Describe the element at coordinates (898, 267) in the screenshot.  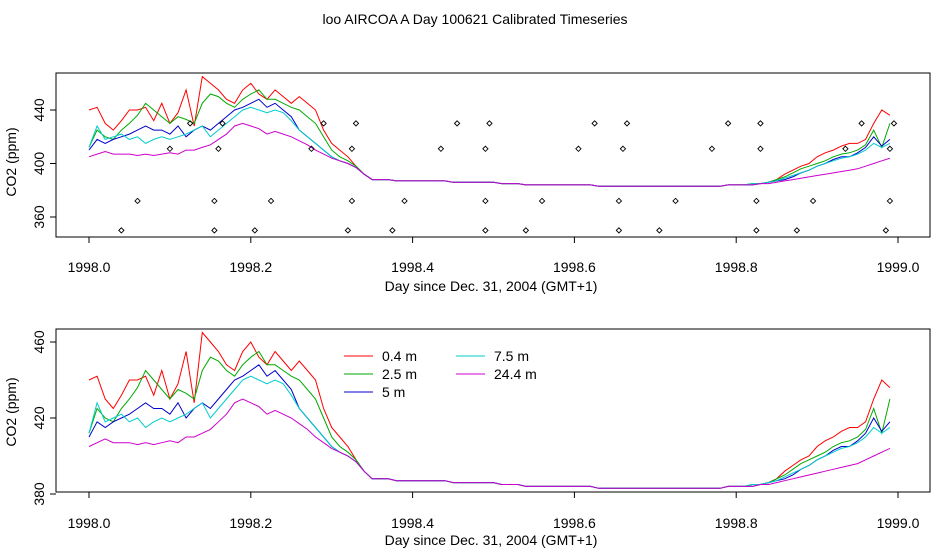
I see `top-x-tick-label: 1999.0` at that location.